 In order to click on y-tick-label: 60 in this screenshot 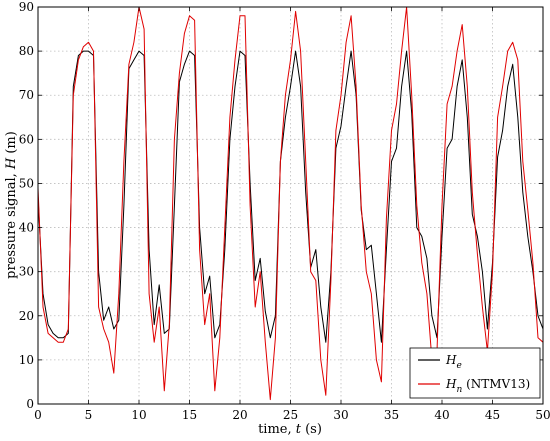, I will do `click(26, 139)`.